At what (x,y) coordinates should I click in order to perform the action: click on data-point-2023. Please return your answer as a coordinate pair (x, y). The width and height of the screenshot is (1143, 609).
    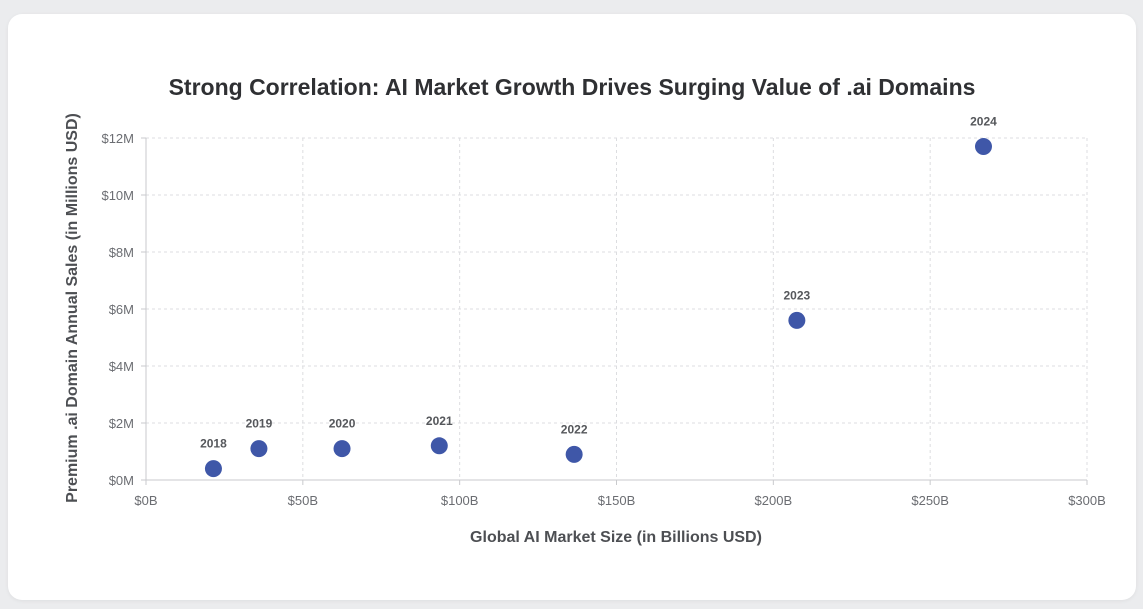
    Looking at the image, I should click on (797, 320).